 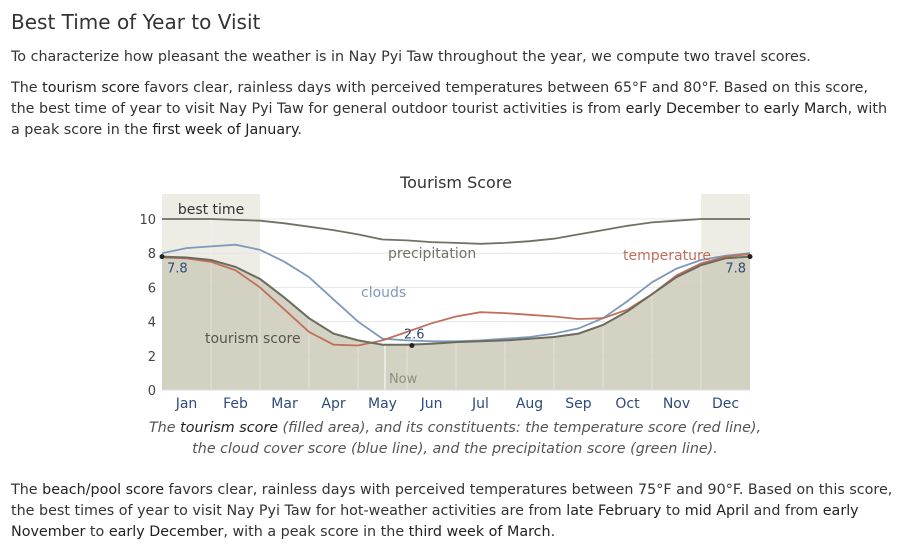 I want to click on beach-peak: third week of March, so click(x=479, y=532).